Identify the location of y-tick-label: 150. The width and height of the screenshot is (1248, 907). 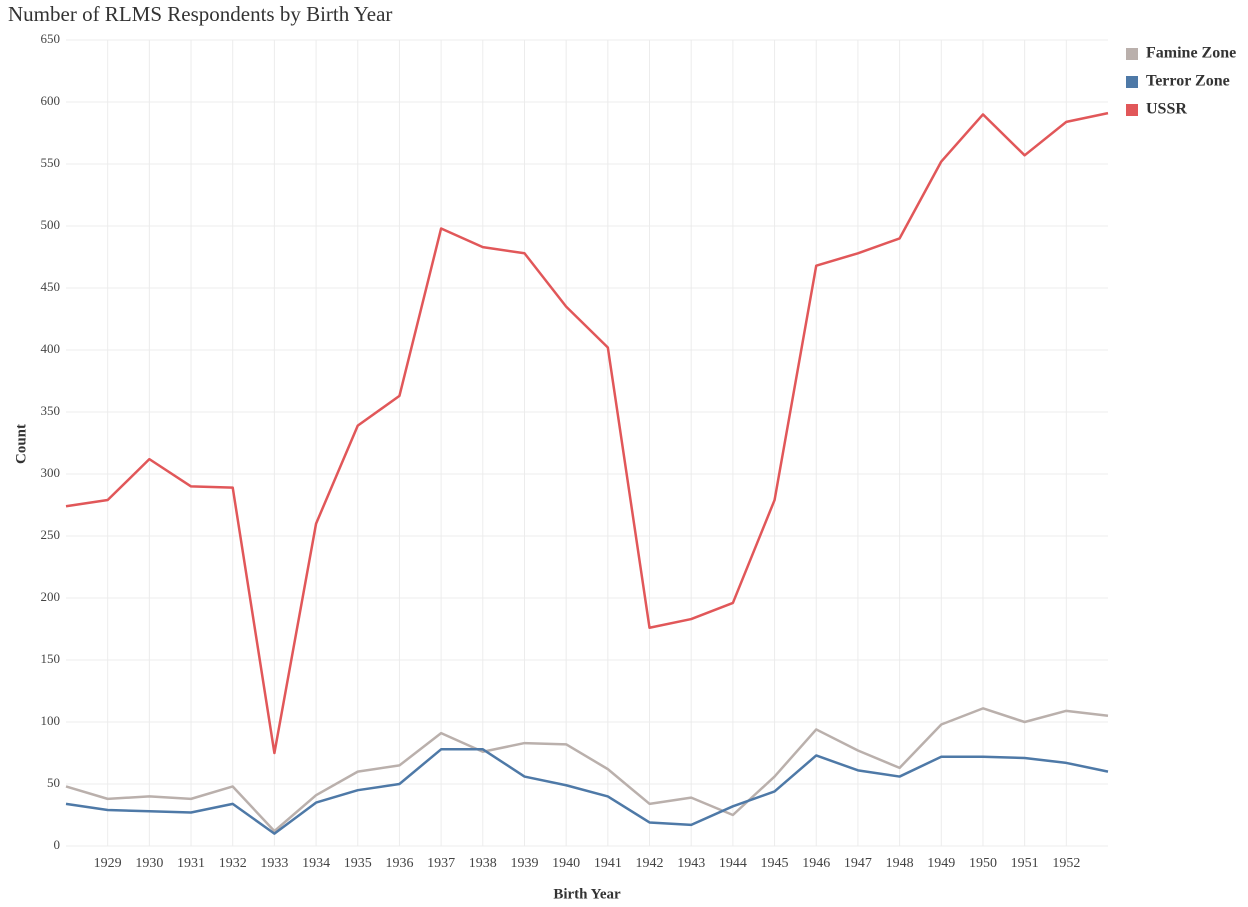
(51, 658).